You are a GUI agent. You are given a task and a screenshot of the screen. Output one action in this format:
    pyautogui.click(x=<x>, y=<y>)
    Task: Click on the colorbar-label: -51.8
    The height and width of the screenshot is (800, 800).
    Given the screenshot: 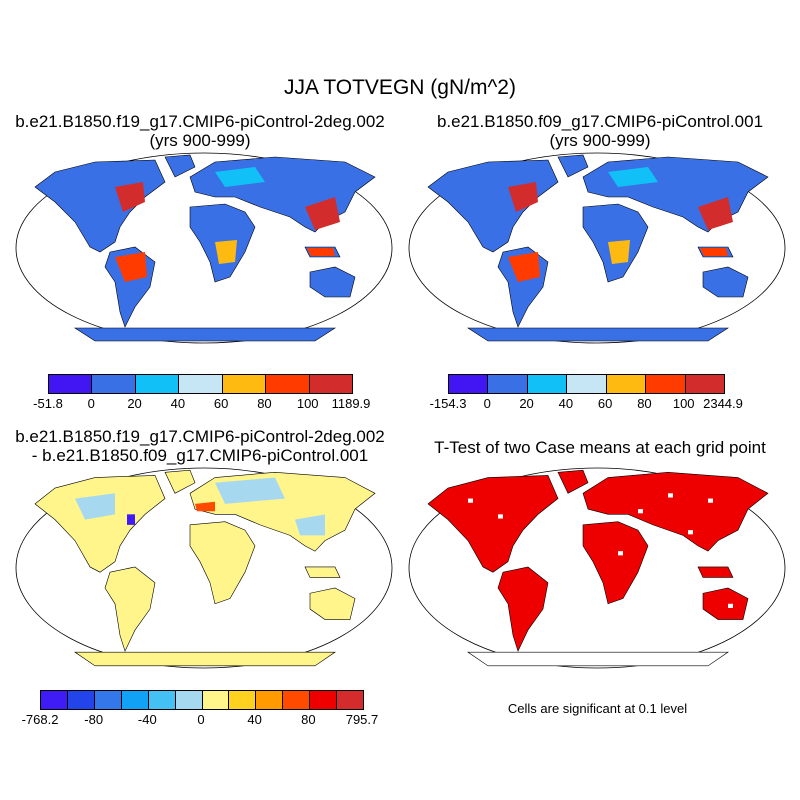 What is the action you would take?
    pyautogui.click(x=48, y=403)
    